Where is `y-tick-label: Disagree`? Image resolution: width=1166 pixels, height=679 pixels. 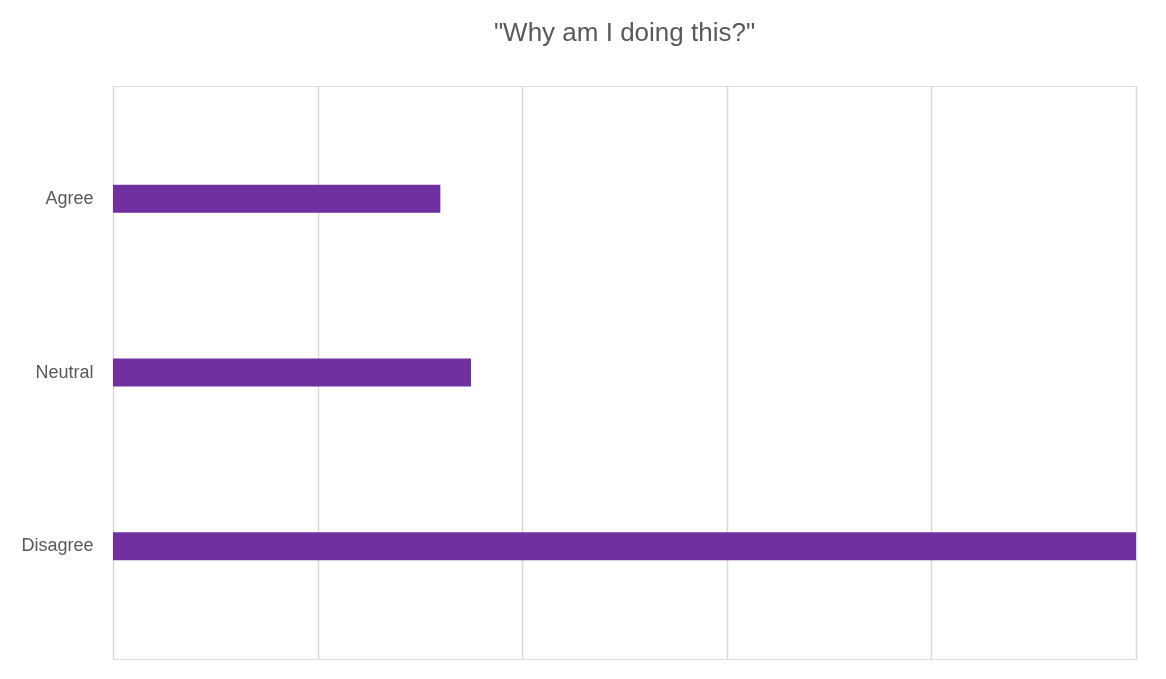 y-tick-label: Disagree is located at coordinates (57, 545).